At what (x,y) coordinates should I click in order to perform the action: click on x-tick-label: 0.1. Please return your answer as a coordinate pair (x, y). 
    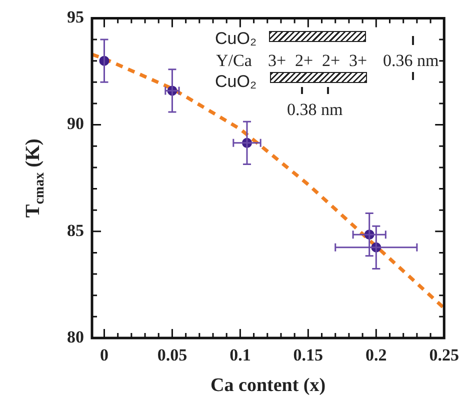
    Looking at the image, I should click on (240, 355).